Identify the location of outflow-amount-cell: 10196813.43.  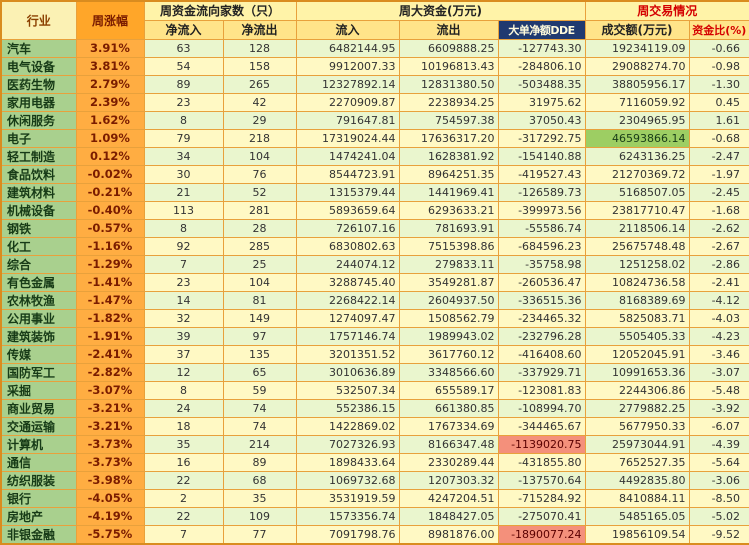
(448, 66).